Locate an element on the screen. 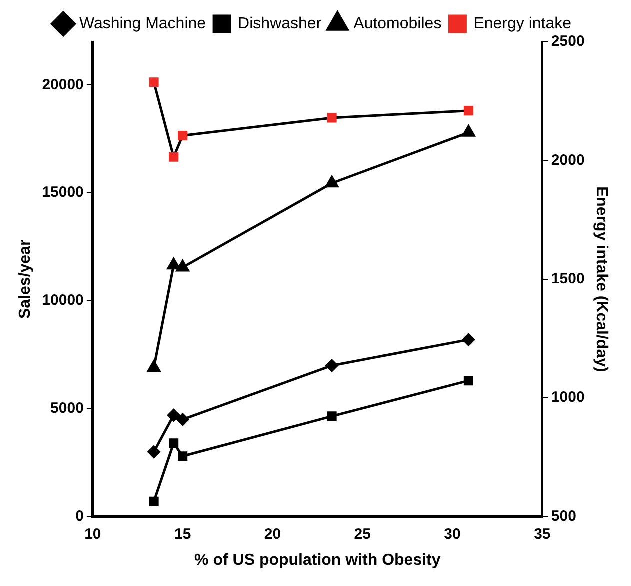  x-tick-label: 10 is located at coordinates (93, 534).